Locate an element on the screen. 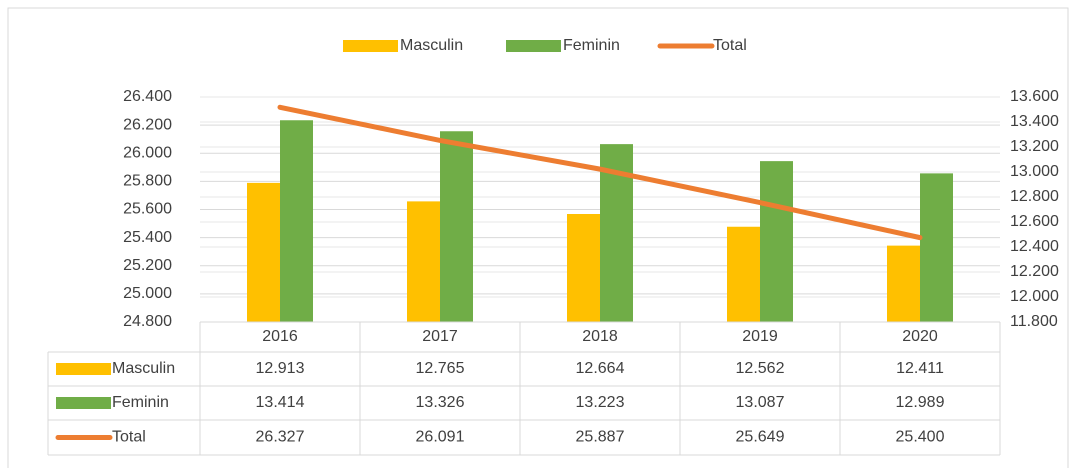 The image size is (1070, 468). x-tick-label: 2017 is located at coordinates (440, 336).